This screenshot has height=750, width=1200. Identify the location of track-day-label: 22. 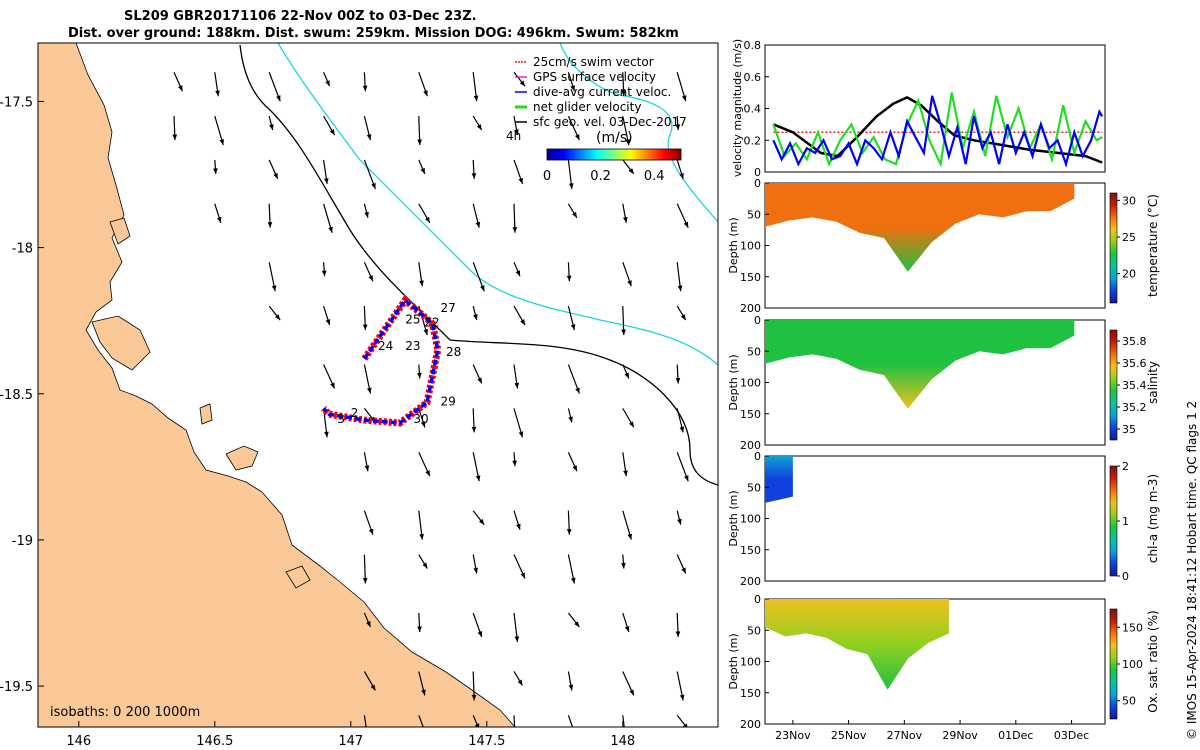
(431, 323).